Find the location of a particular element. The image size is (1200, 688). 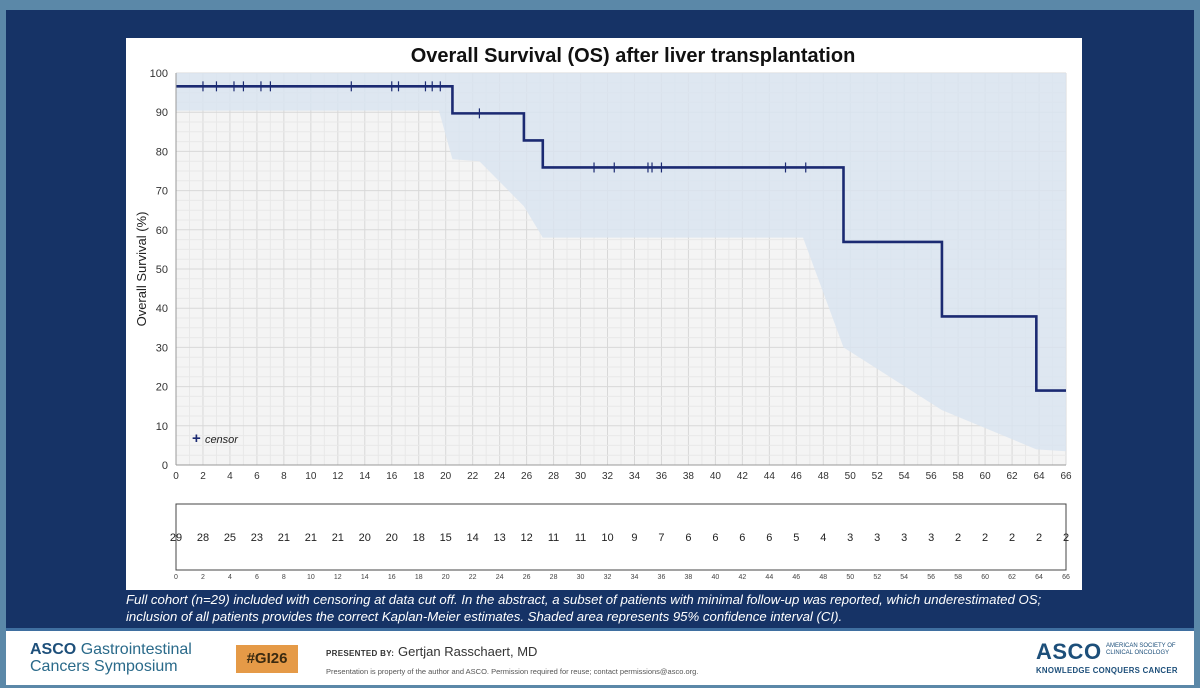

x-tick-label: 28 is located at coordinates (554, 476).